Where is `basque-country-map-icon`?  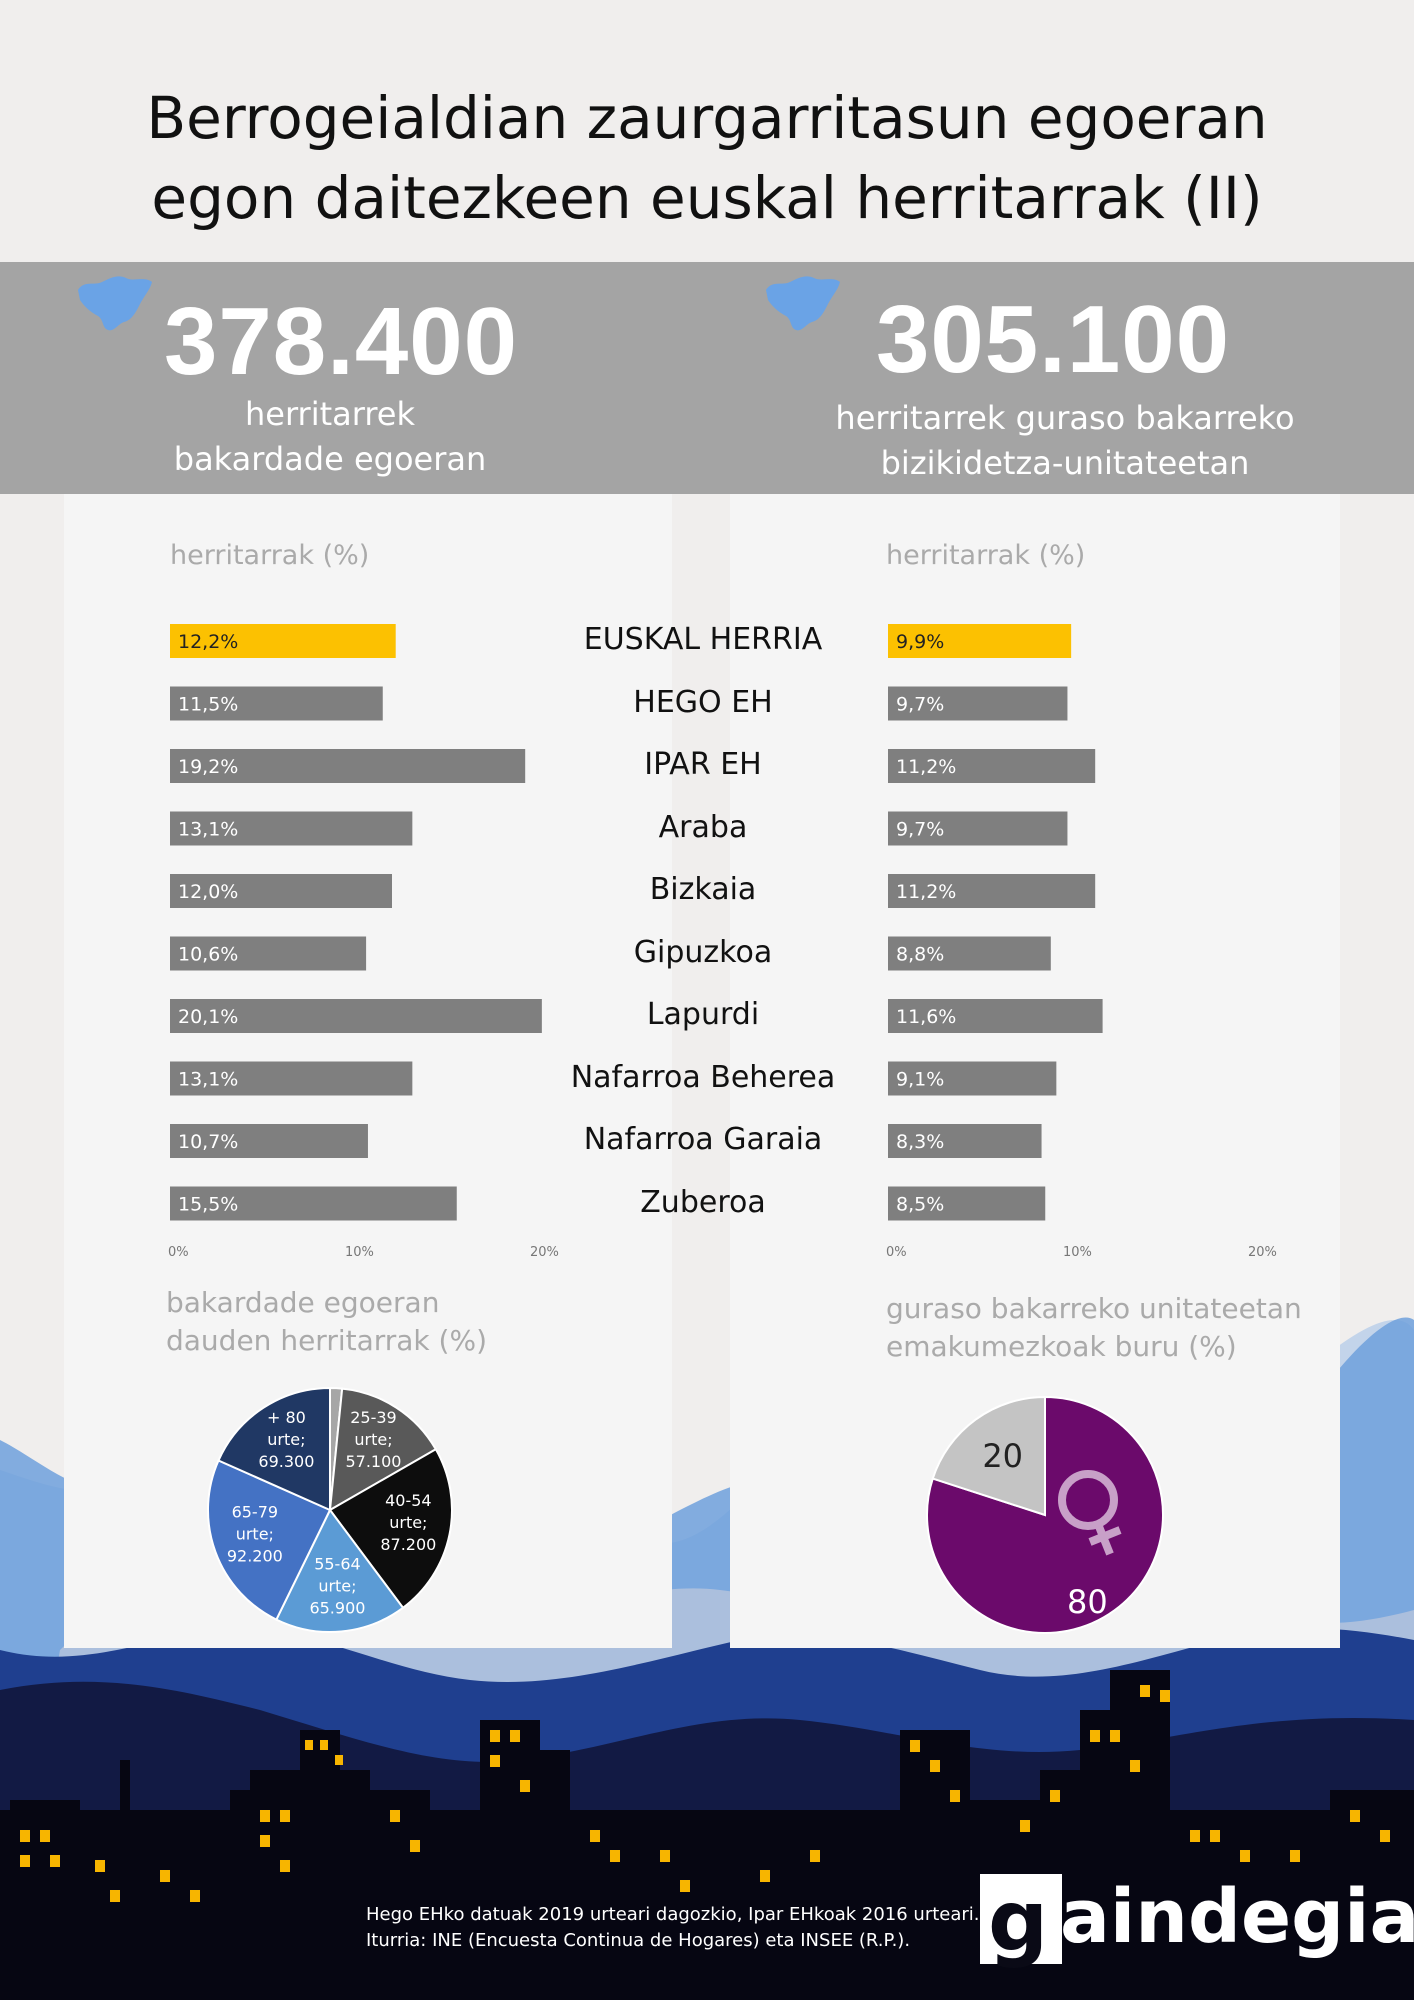 basque-country-map-icon is located at coordinates (115, 303).